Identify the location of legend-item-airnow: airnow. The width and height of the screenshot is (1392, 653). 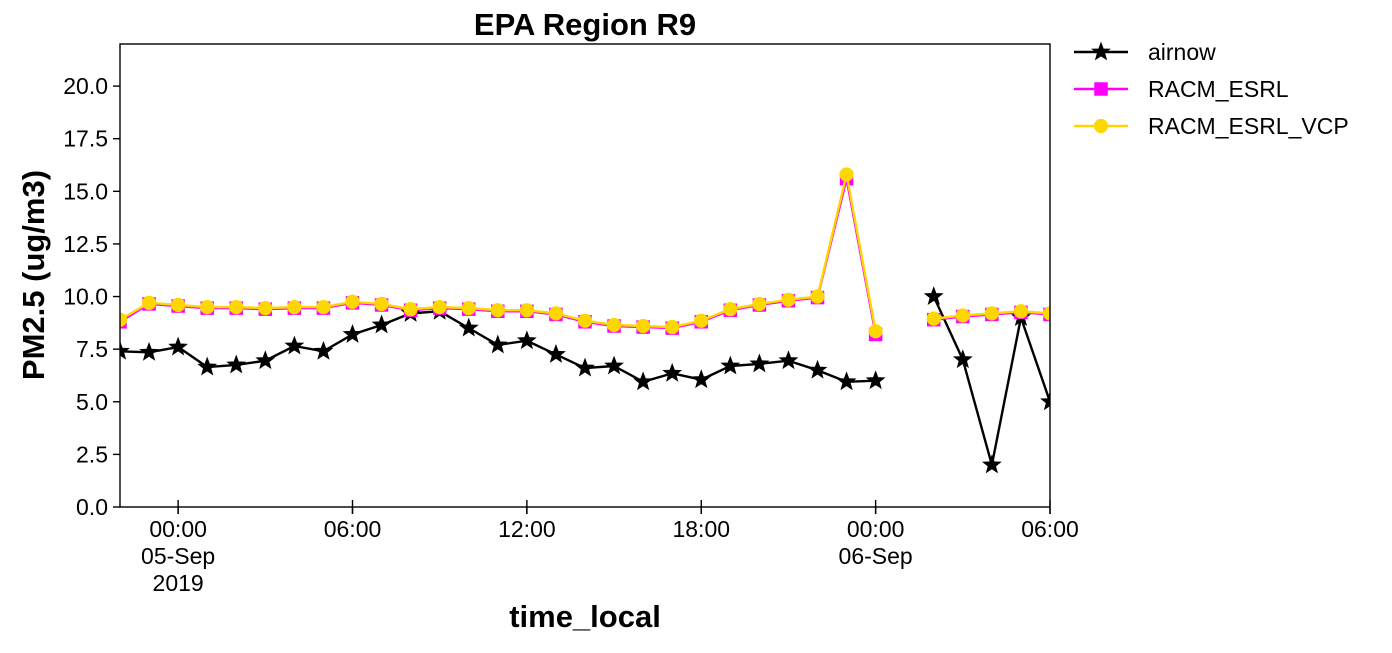
(1145, 52).